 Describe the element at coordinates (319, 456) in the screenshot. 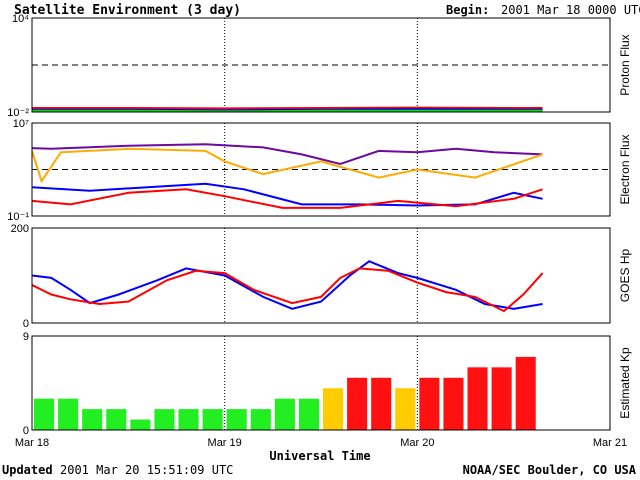

I see `x-axis-label: Universal Time` at that location.